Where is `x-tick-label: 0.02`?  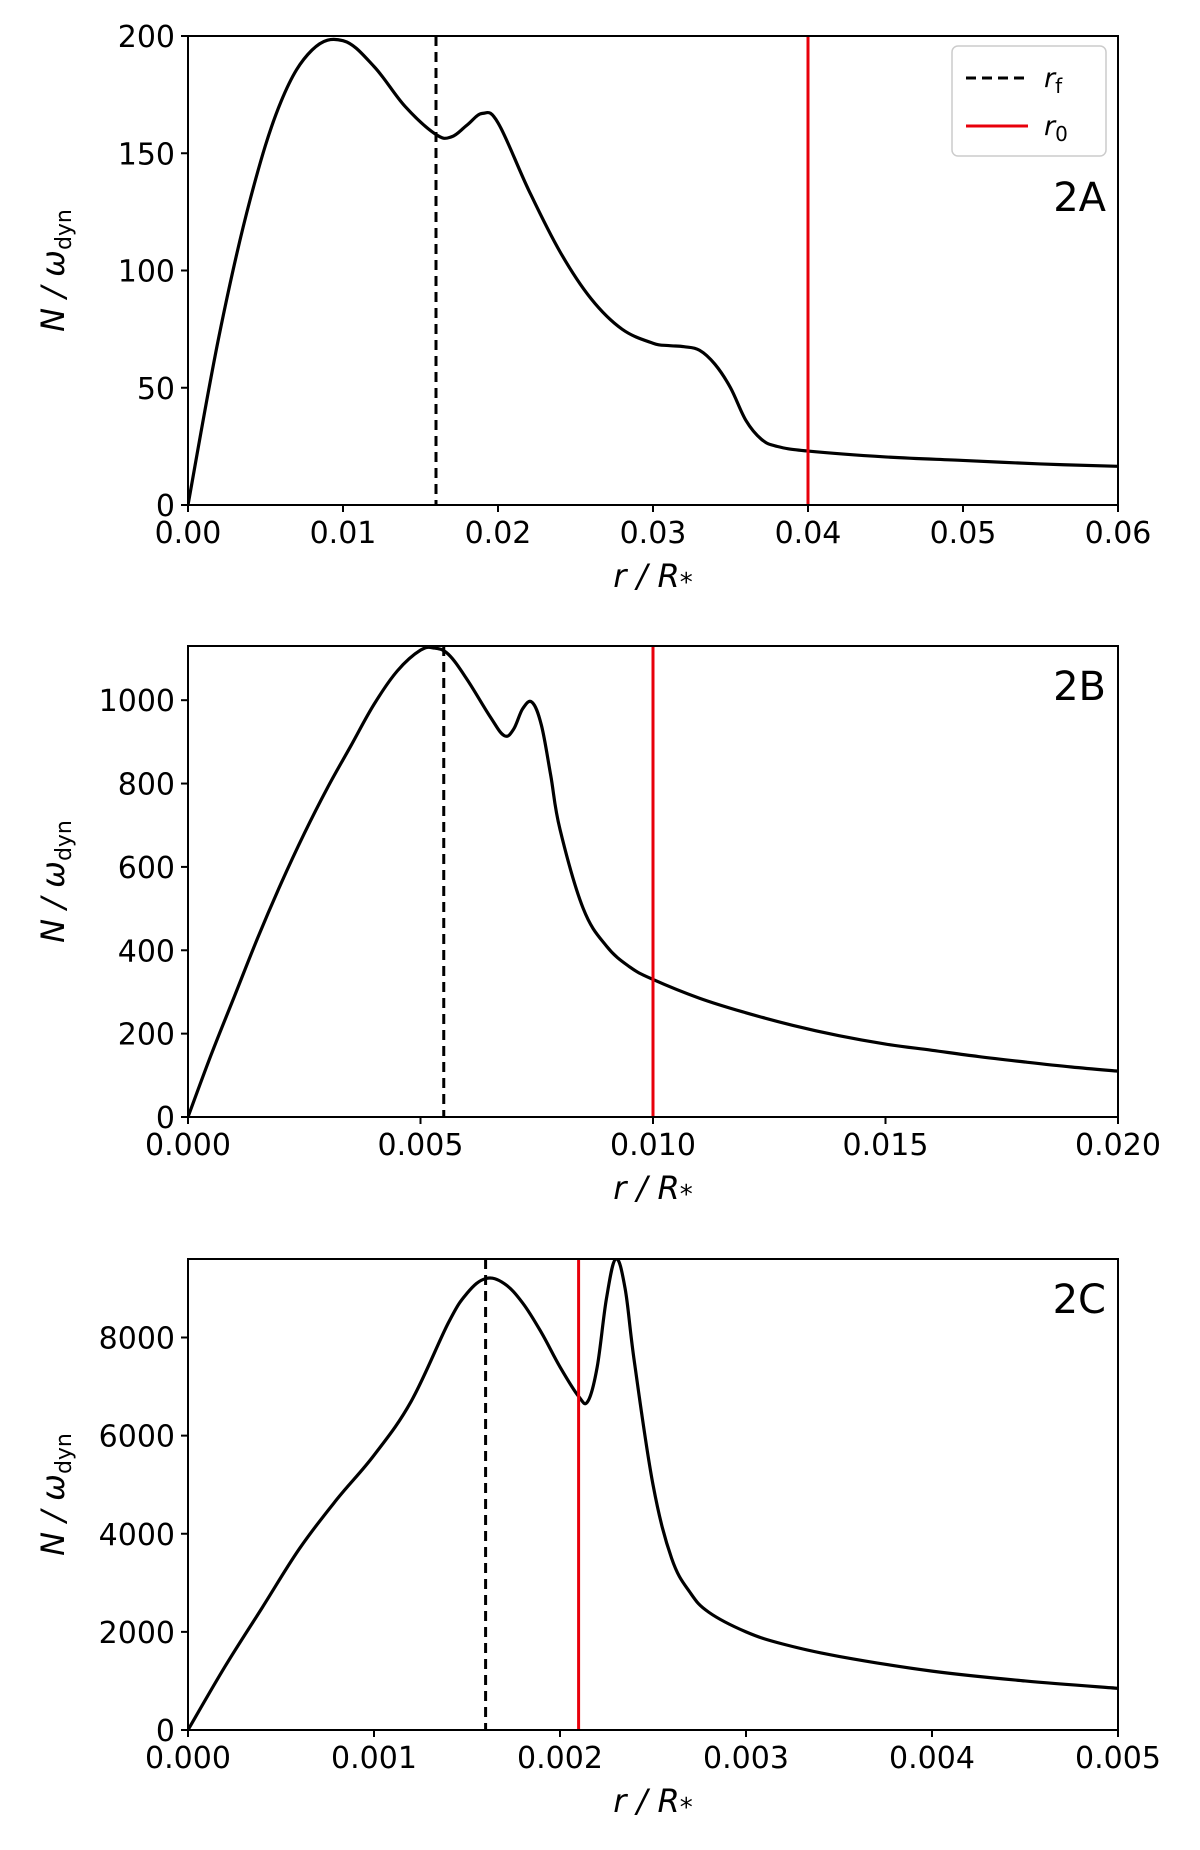 x-tick-label: 0.02 is located at coordinates (498, 533).